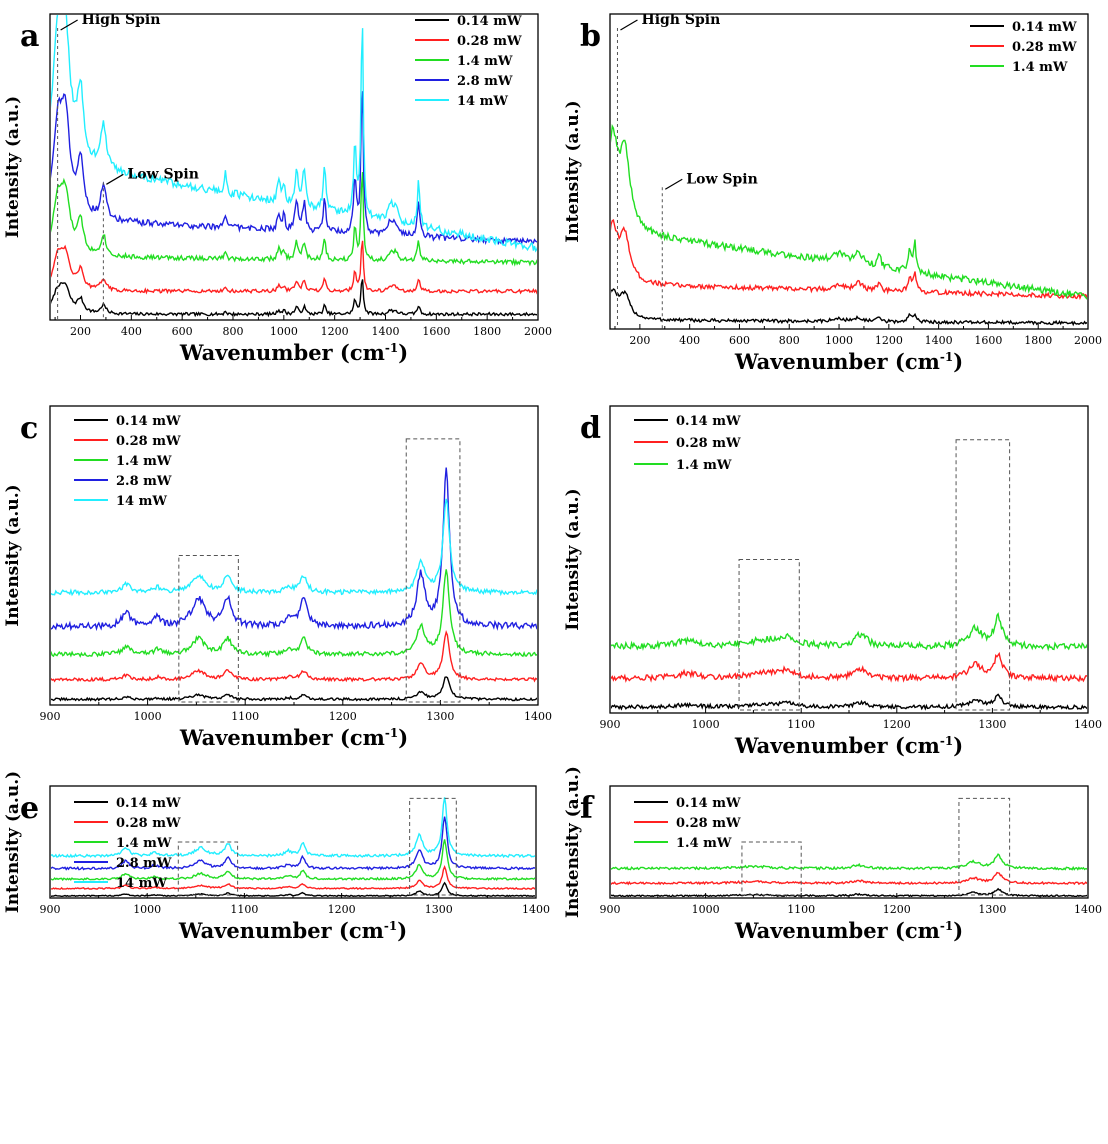 This screenshot has width=1108, height=1144. Describe the element at coordinates (587, 808) in the screenshot. I see `panel-label: f` at that location.